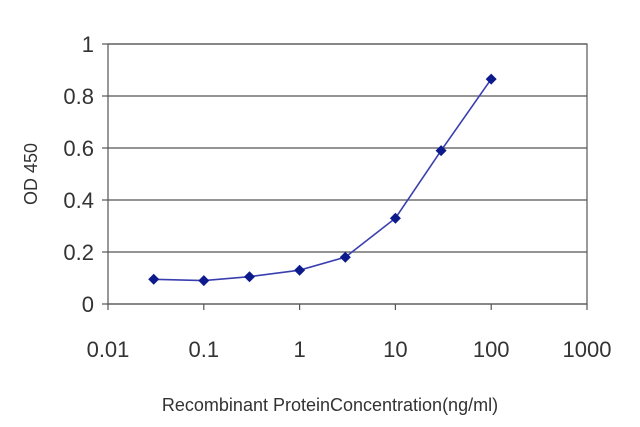  Describe the element at coordinates (78, 252) in the screenshot. I see `y-tick-label: 0.2` at that location.